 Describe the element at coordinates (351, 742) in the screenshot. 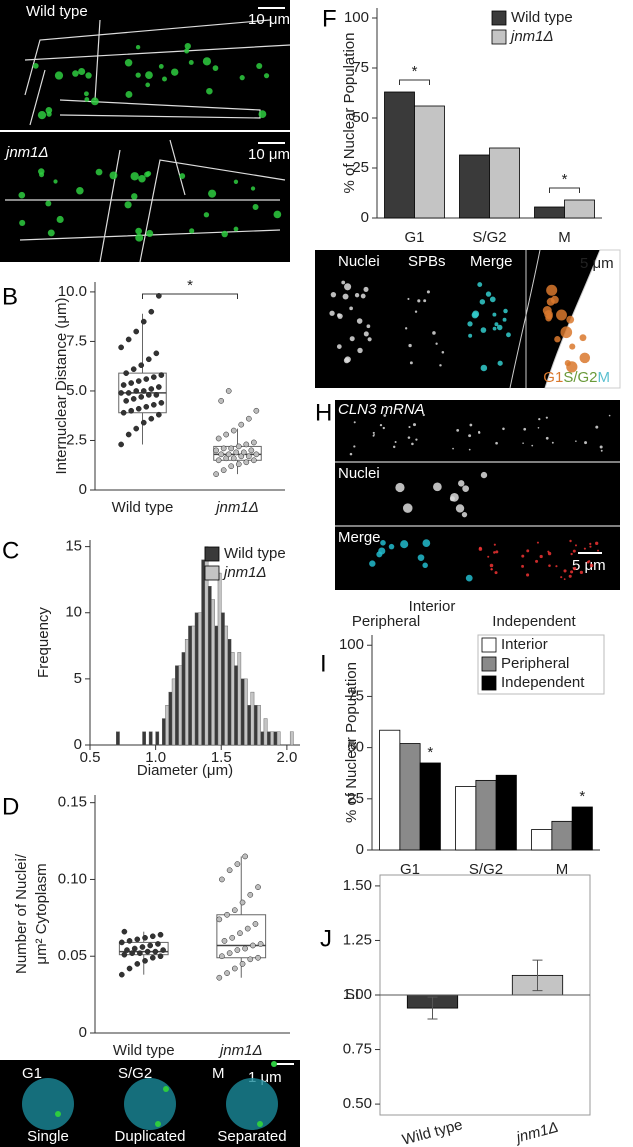

I see `y-axis-label: % of Nuclear Population` at that location.